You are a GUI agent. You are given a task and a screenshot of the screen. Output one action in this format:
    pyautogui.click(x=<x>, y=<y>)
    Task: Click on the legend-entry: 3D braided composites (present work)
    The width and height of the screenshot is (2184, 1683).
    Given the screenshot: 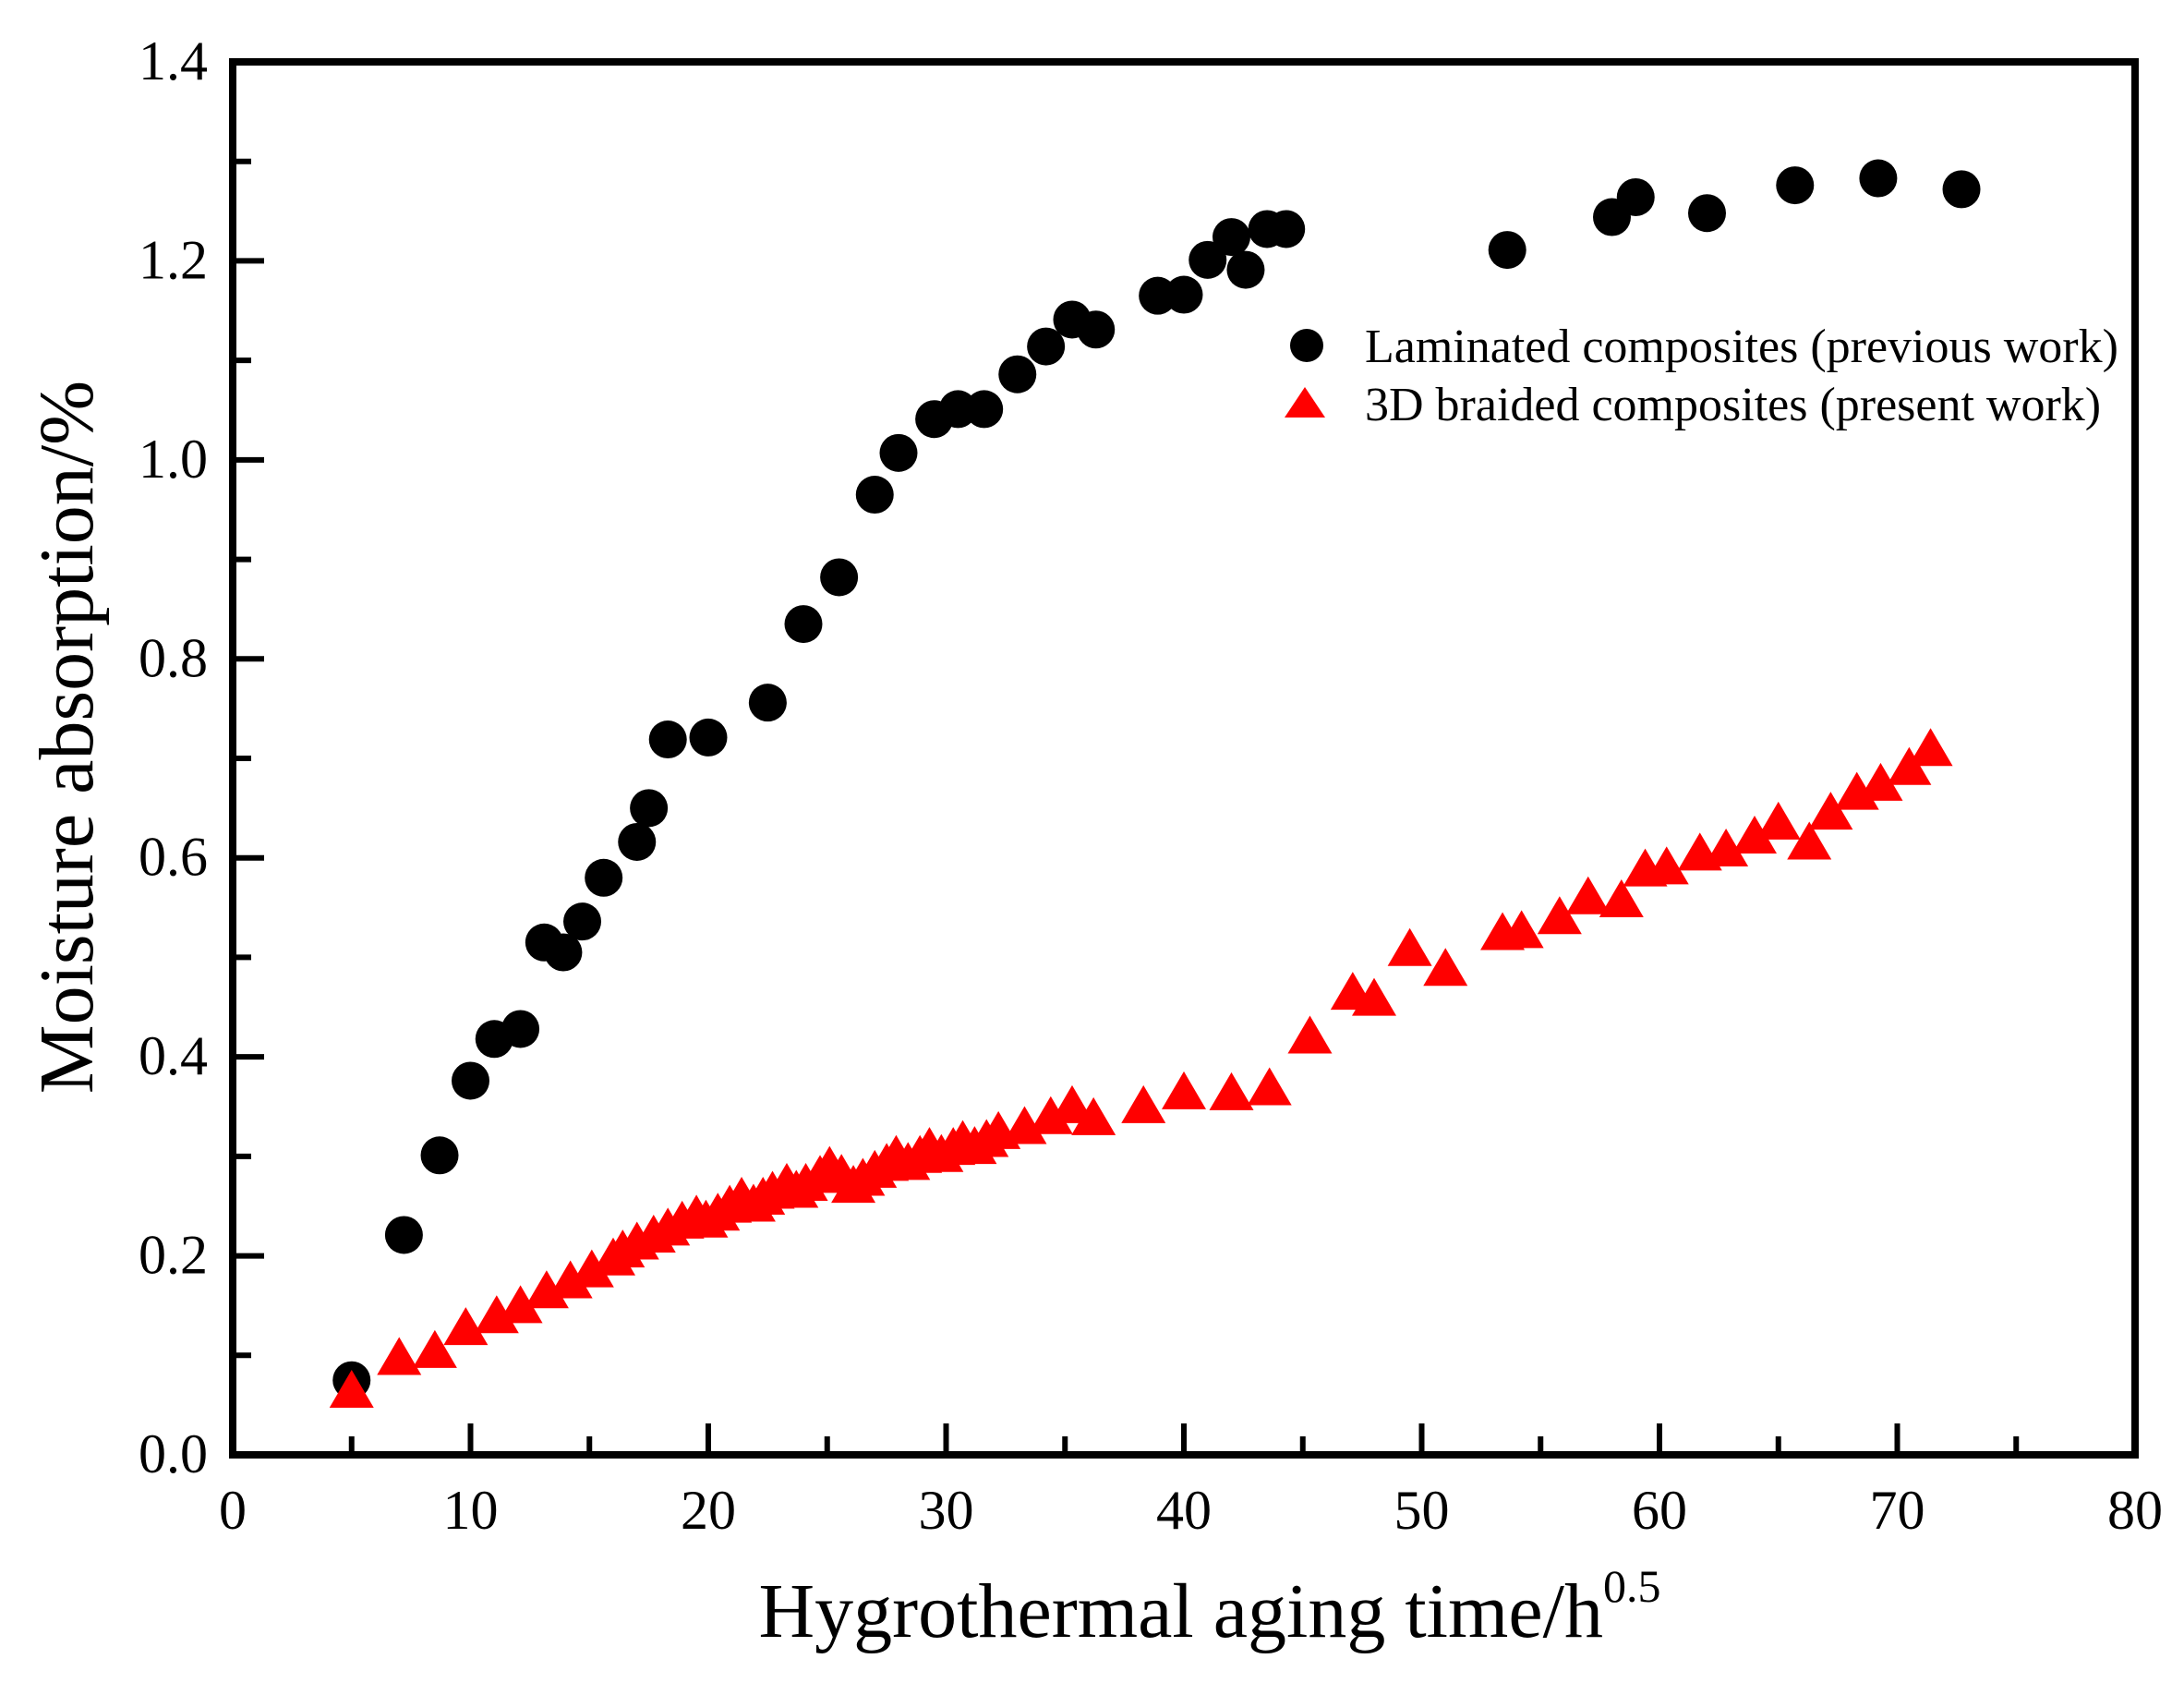 What is the action you would take?
    pyautogui.click(x=1693, y=405)
    